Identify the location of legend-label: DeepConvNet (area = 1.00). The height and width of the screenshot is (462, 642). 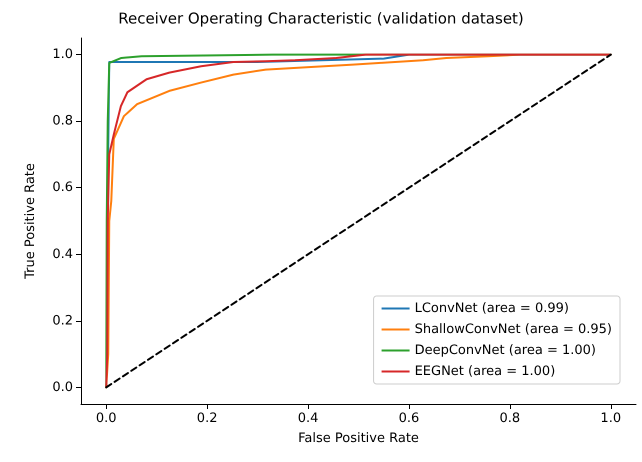
(505, 350).